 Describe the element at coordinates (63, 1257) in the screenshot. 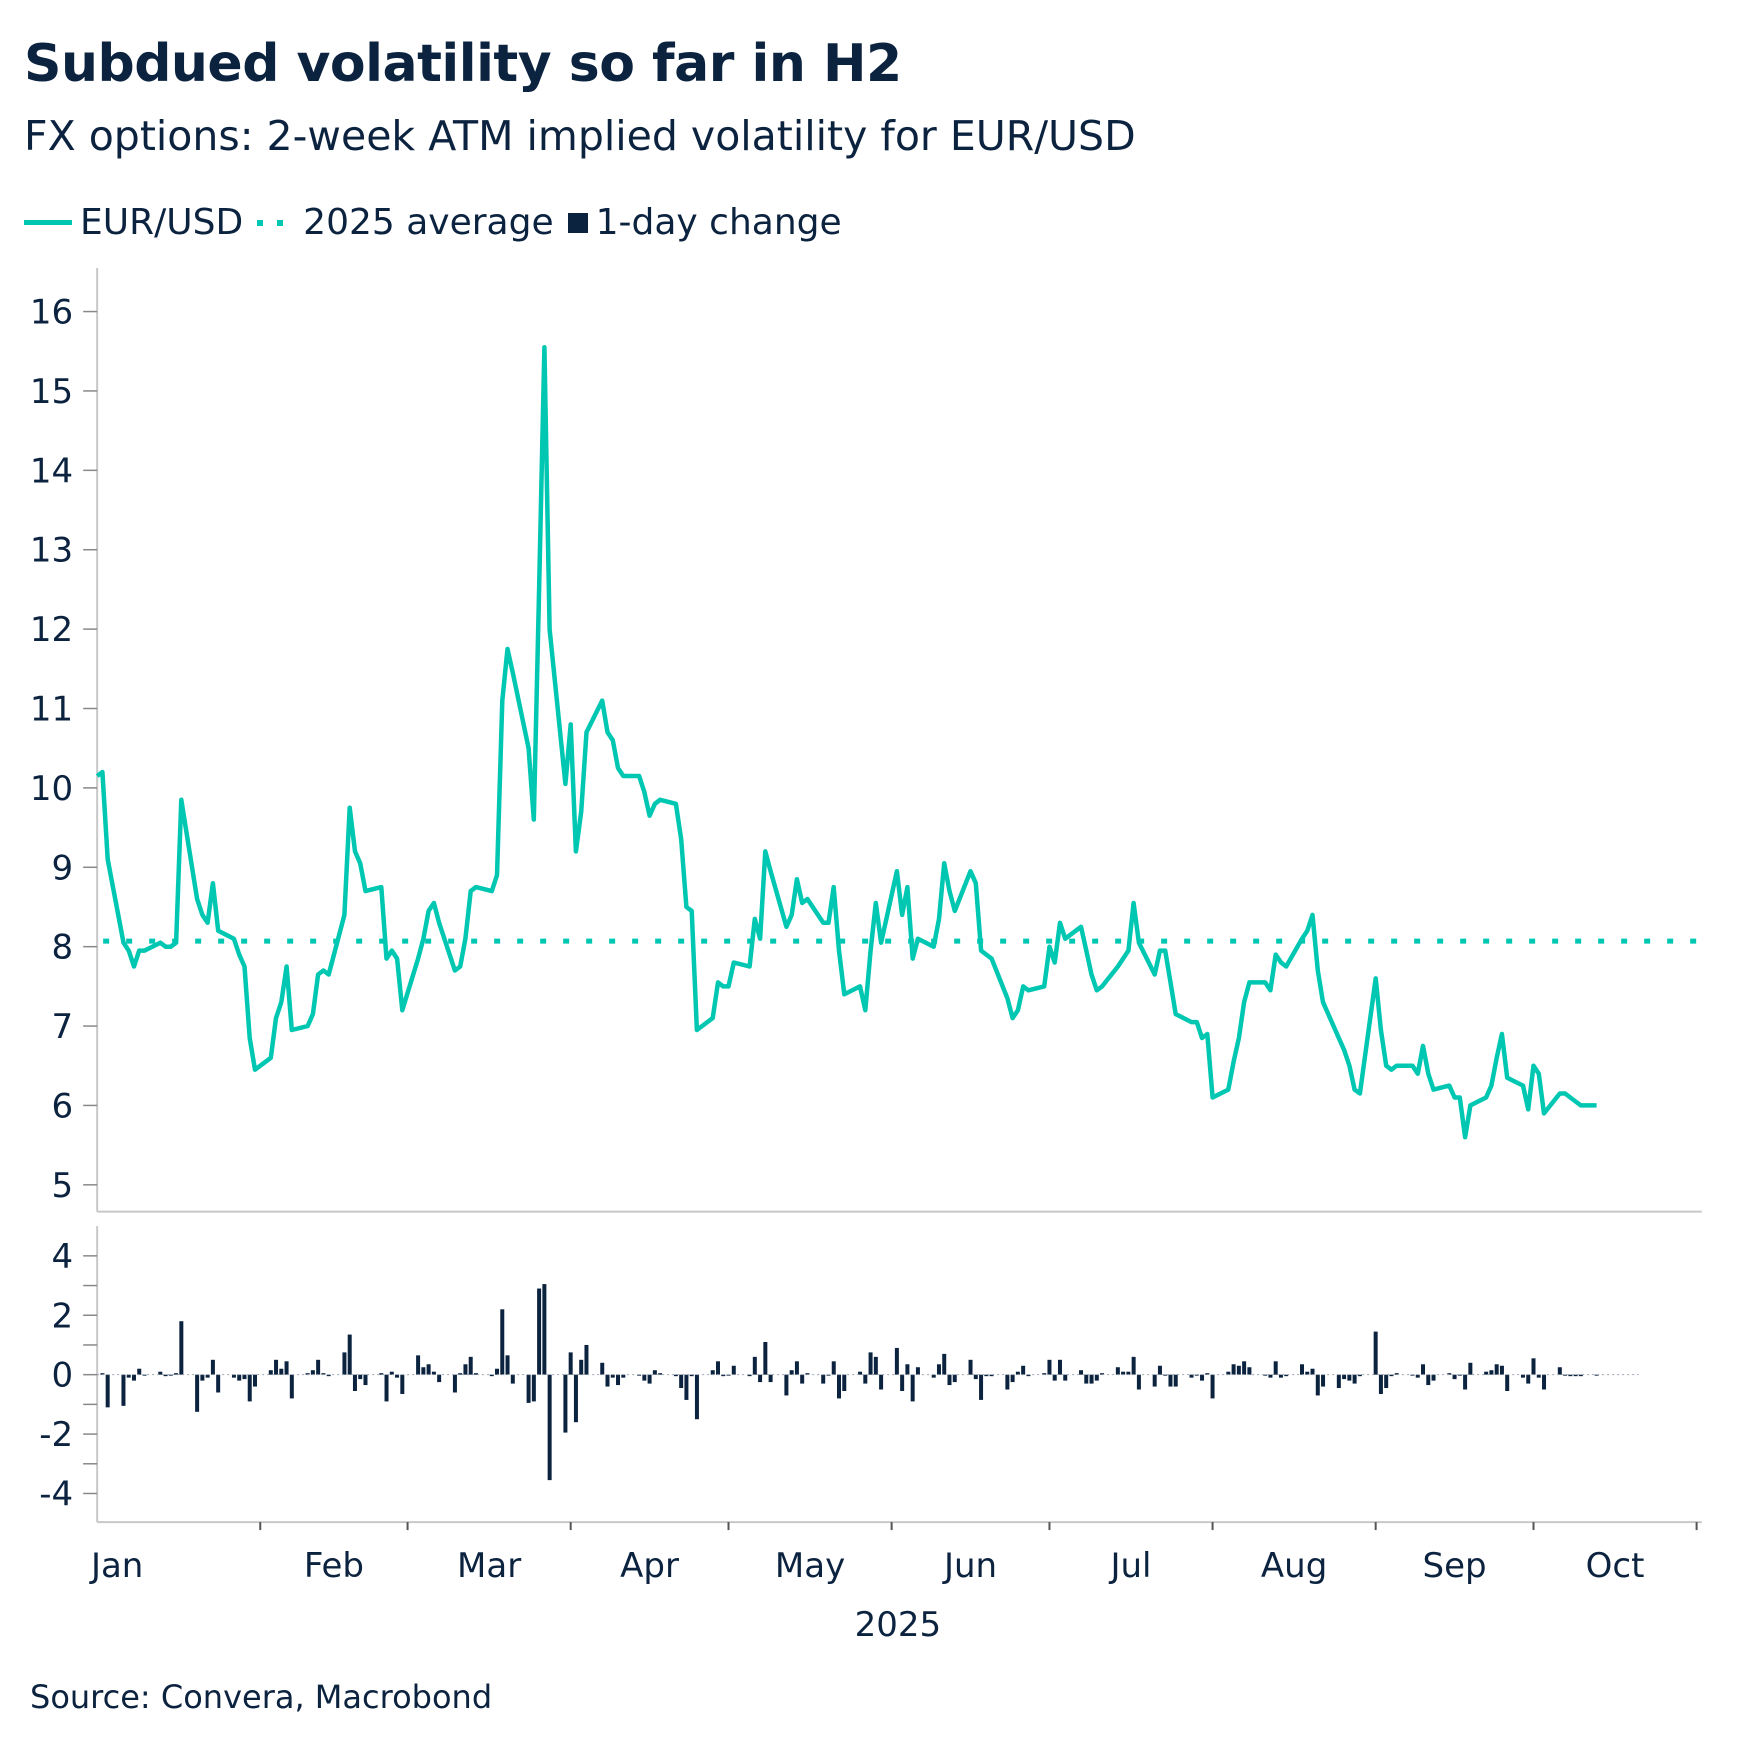

I see `lower-y-tick-label: 4` at that location.